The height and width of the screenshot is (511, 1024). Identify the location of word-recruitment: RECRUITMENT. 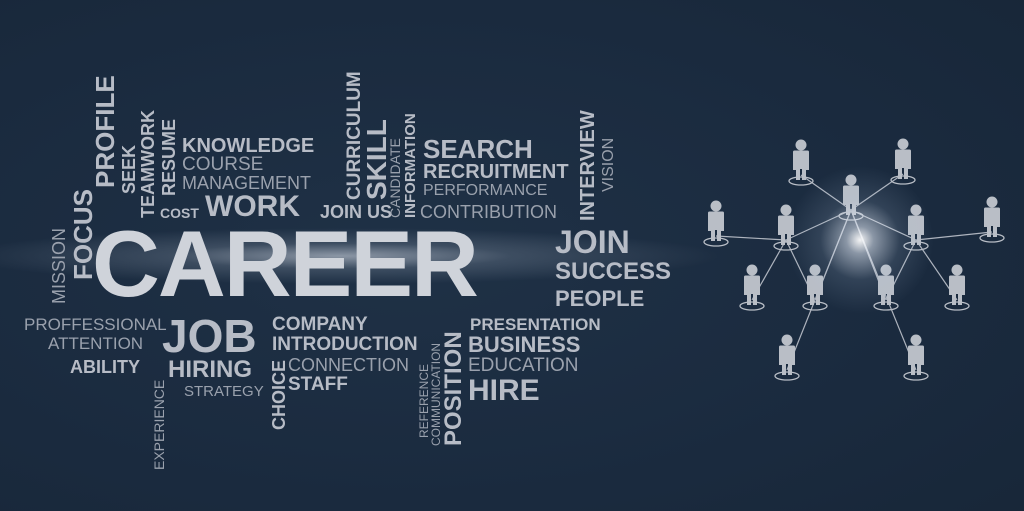
(496, 172).